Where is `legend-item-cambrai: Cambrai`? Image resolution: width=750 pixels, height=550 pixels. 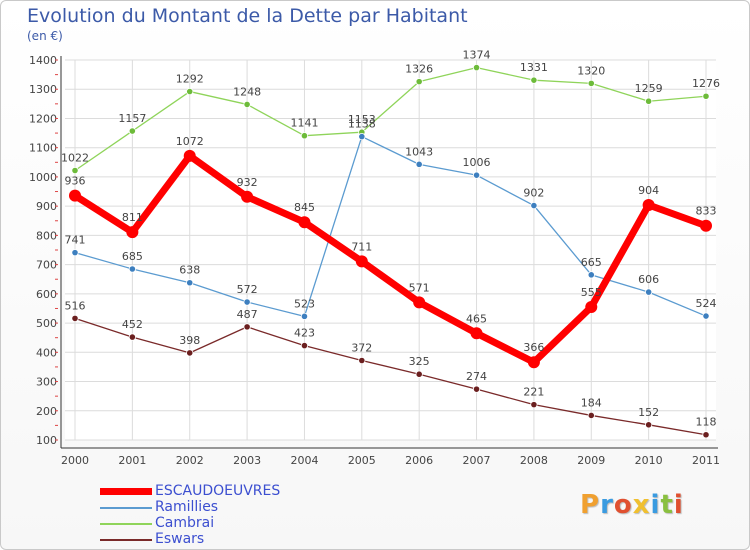
legend-item-cambrai: Cambrai is located at coordinates (230, 523).